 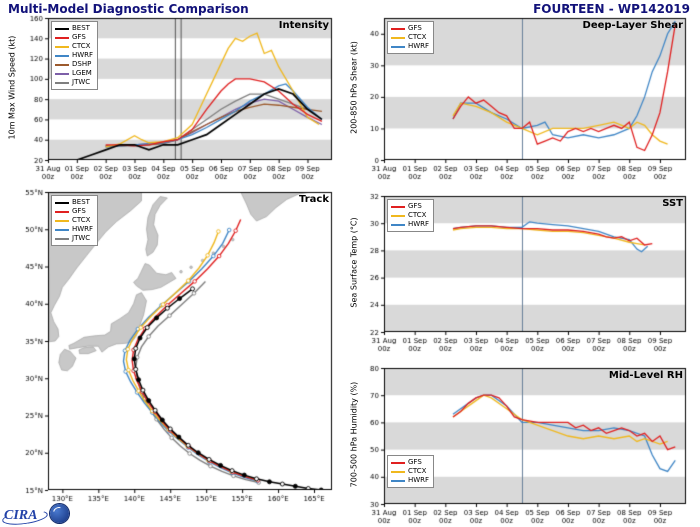 What do you see at coordinates (632, 25) in the screenshot?
I see `shear-panel-title: Deep-Layer Shear` at bounding box center [632, 25].